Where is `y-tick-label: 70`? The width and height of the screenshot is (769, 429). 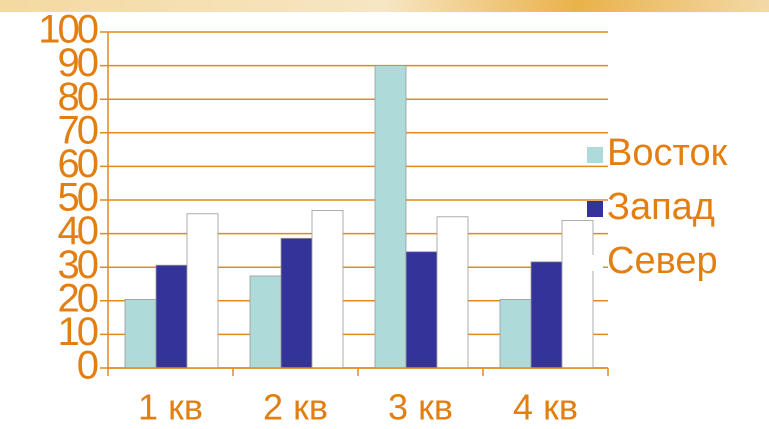 y-tick-label: 70 is located at coordinates (78, 130).